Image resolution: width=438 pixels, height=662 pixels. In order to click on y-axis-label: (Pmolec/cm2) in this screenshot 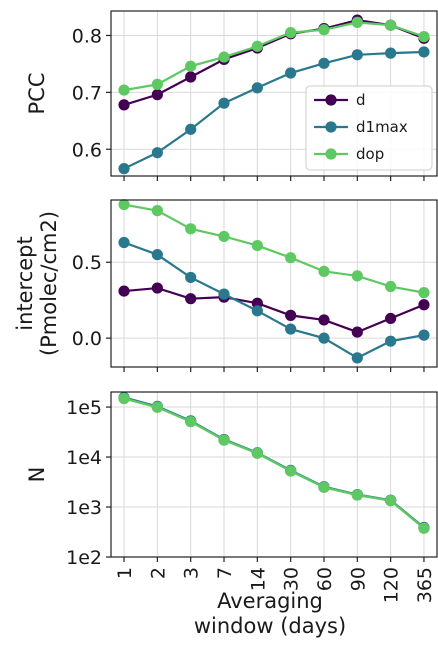, I will do `click(49, 283)`.